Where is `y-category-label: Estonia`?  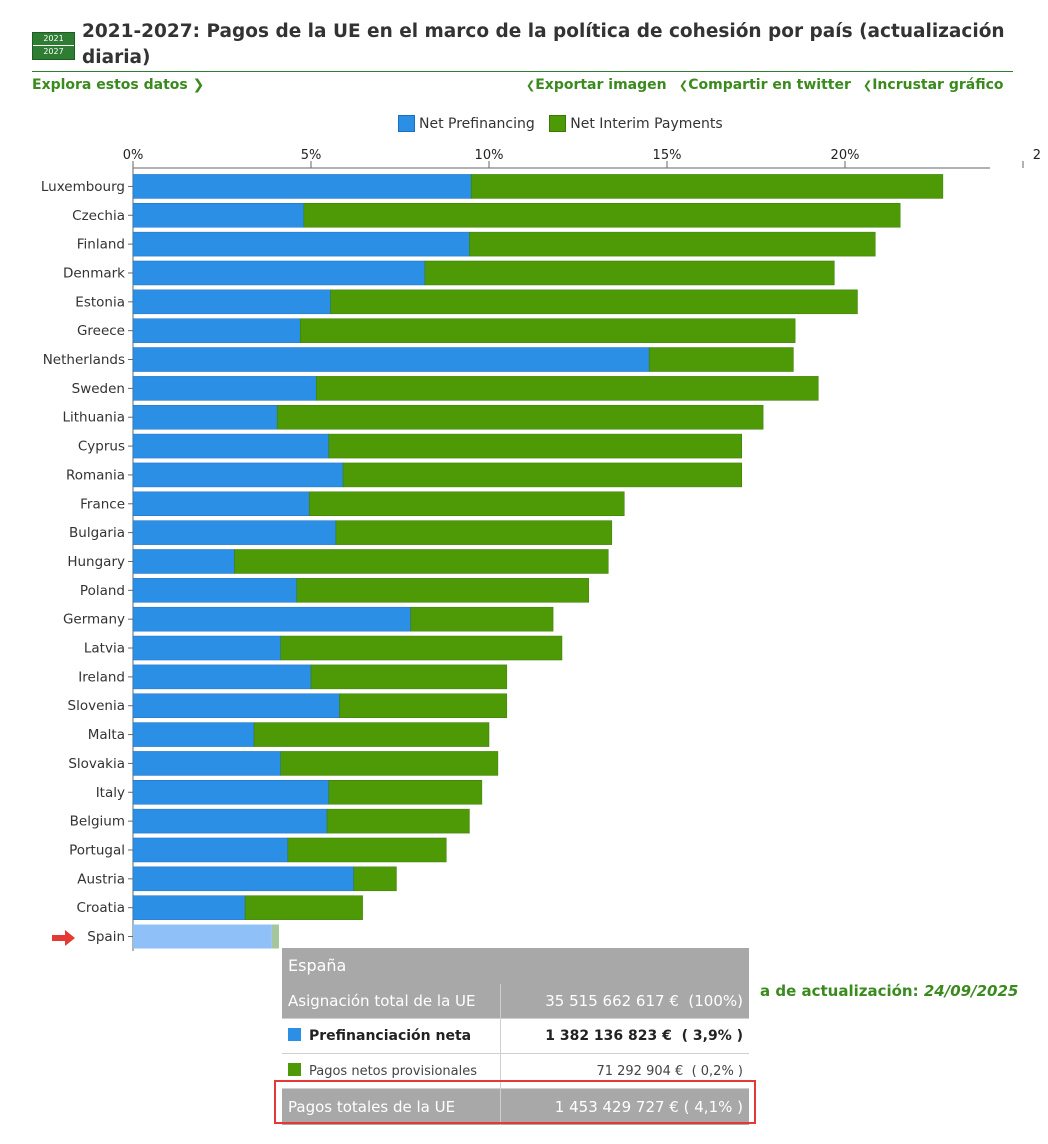
y-category-label: Estonia is located at coordinates (100, 302).